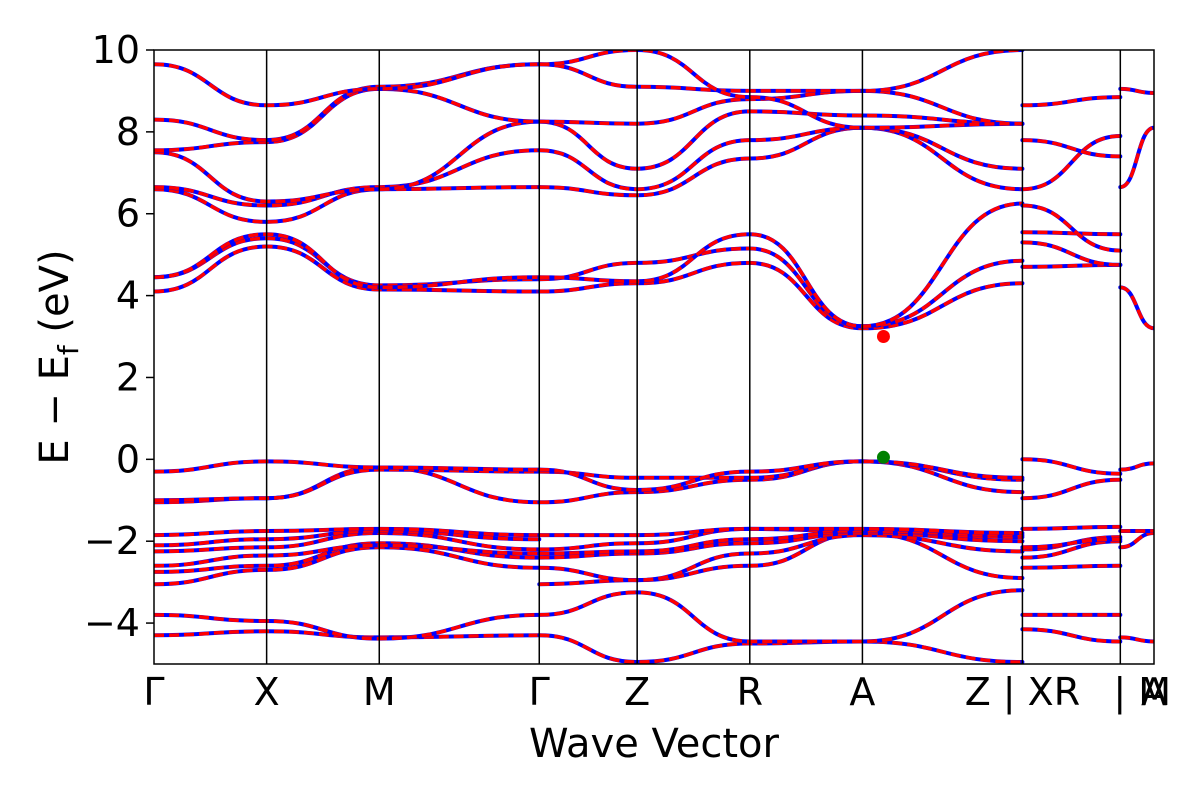 Image resolution: width=1200 pixels, height=800 pixels. What do you see at coordinates (883, 337) in the screenshot?
I see `cbm-marker` at bounding box center [883, 337].